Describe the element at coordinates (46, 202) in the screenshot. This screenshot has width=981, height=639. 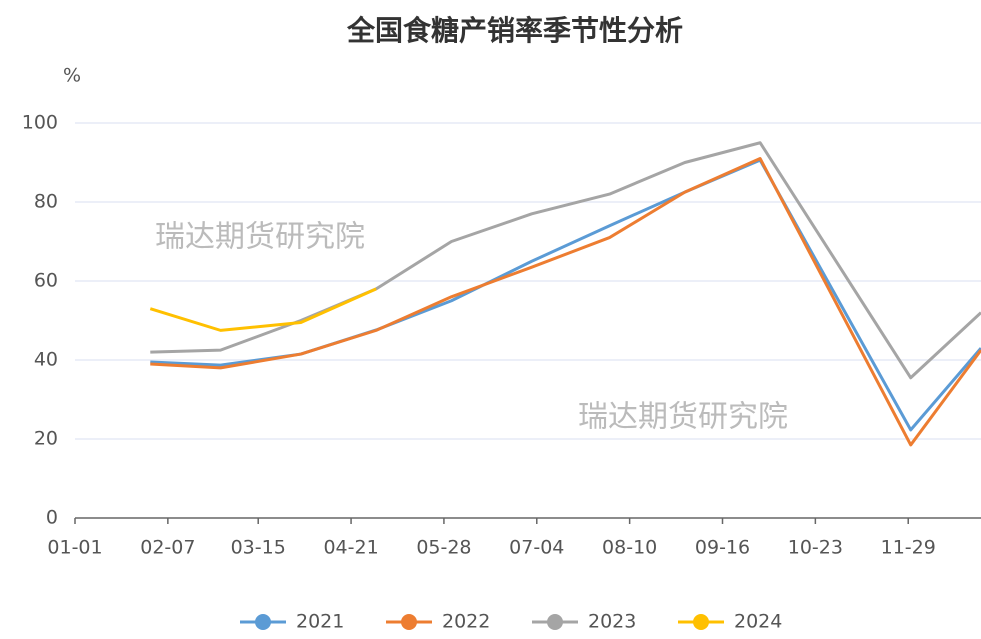
I see `y-tick-label: 80` at that location.